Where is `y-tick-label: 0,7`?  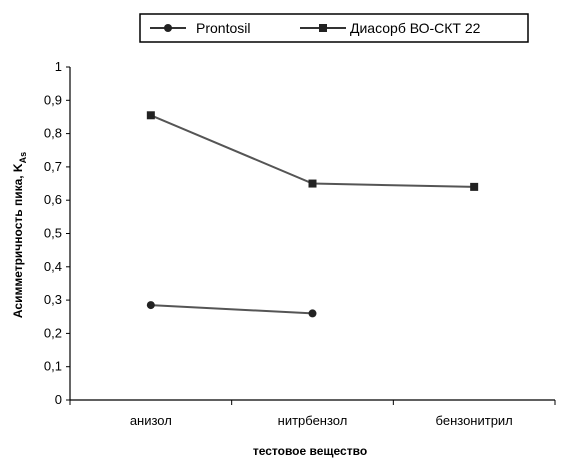 y-tick-label: 0,7 is located at coordinates (53, 166).